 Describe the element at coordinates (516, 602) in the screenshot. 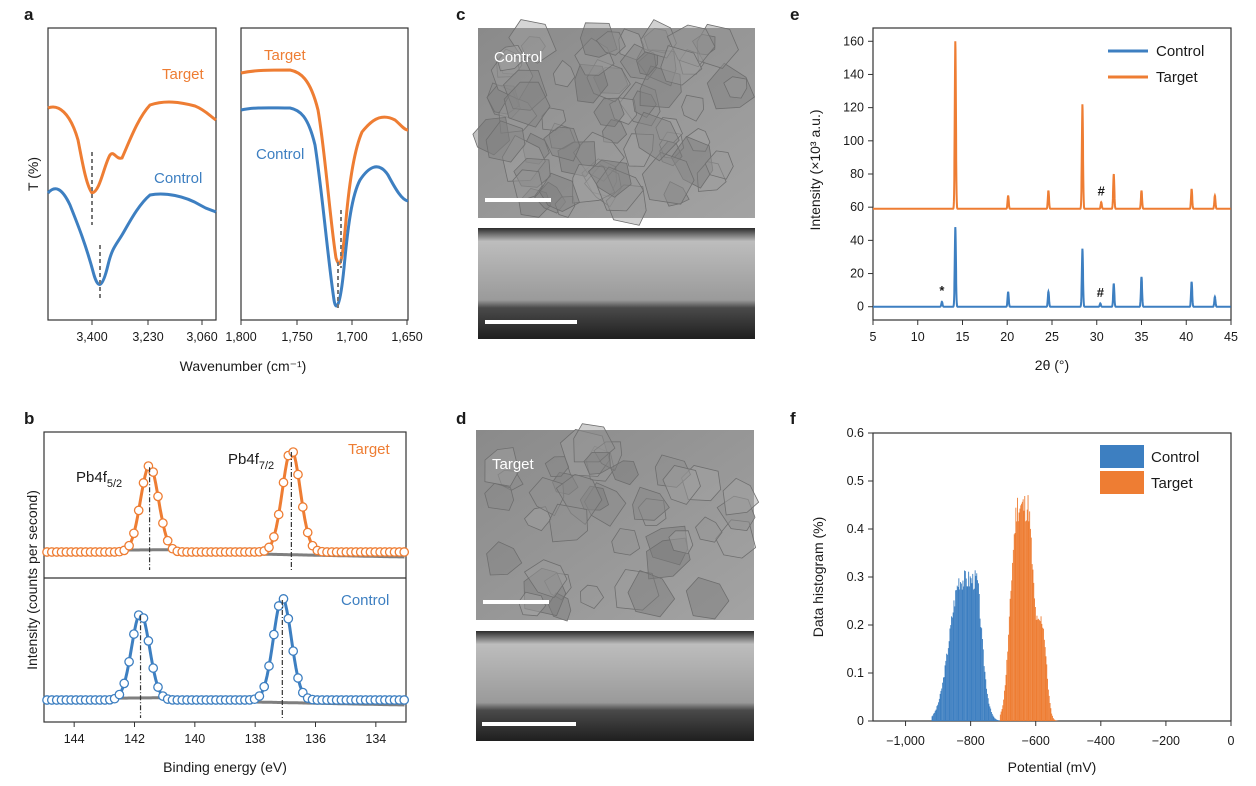

I see `scale-bar-d-top` at that location.